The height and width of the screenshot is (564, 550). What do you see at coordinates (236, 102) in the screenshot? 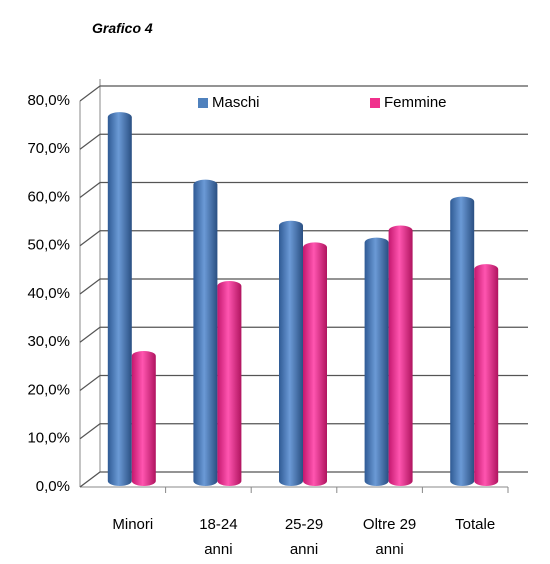
I see `legend-label: Maschi` at bounding box center [236, 102].